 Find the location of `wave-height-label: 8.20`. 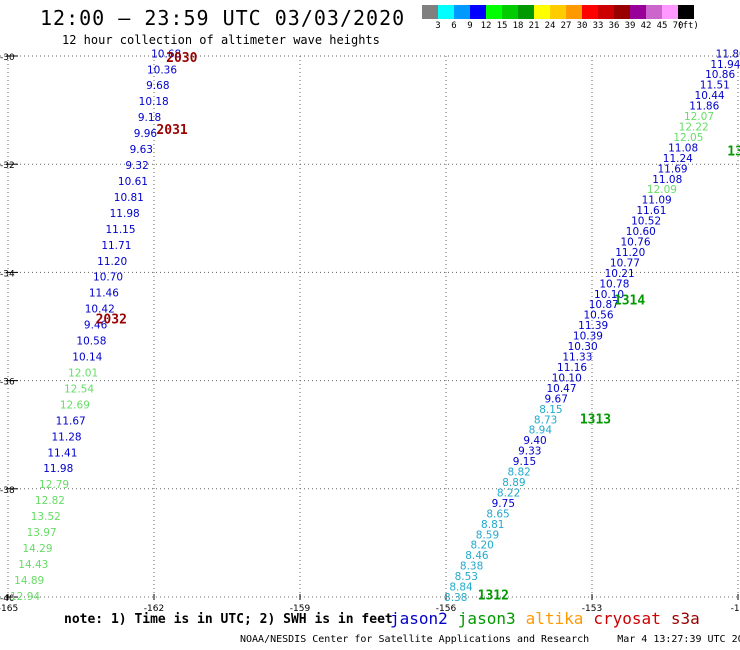

wave-height-label: 8.20 is located at coordinates (481, 546).